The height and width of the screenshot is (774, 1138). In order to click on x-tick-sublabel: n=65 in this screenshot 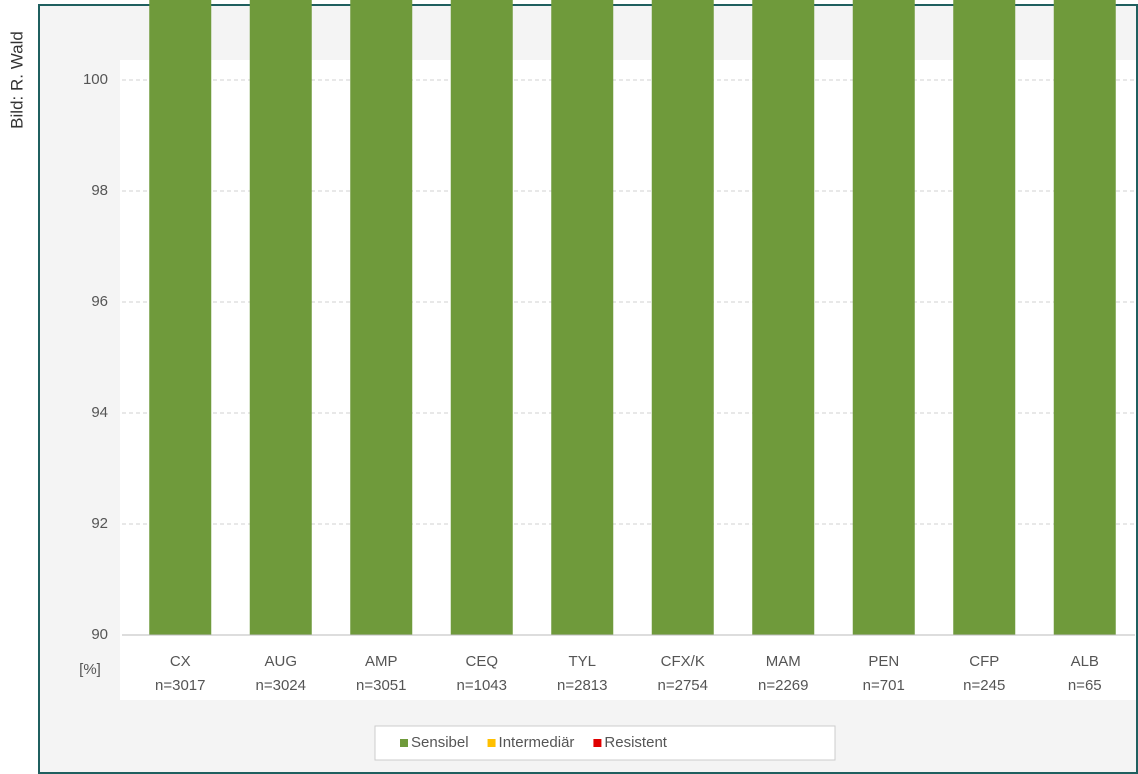, I will do `click(1085, 685)`.